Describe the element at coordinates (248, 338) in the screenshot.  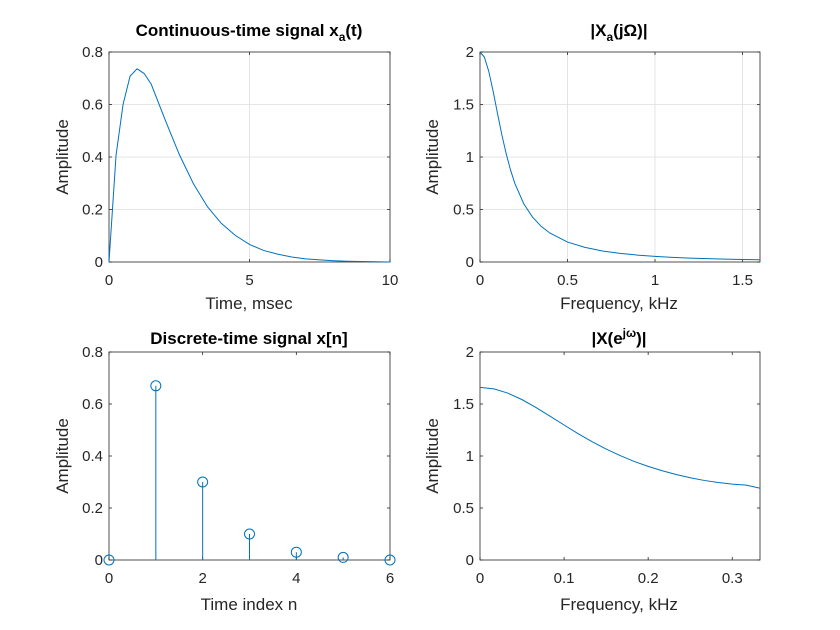
I see `plot-title: Discrete-time signal x[n]` at that location.